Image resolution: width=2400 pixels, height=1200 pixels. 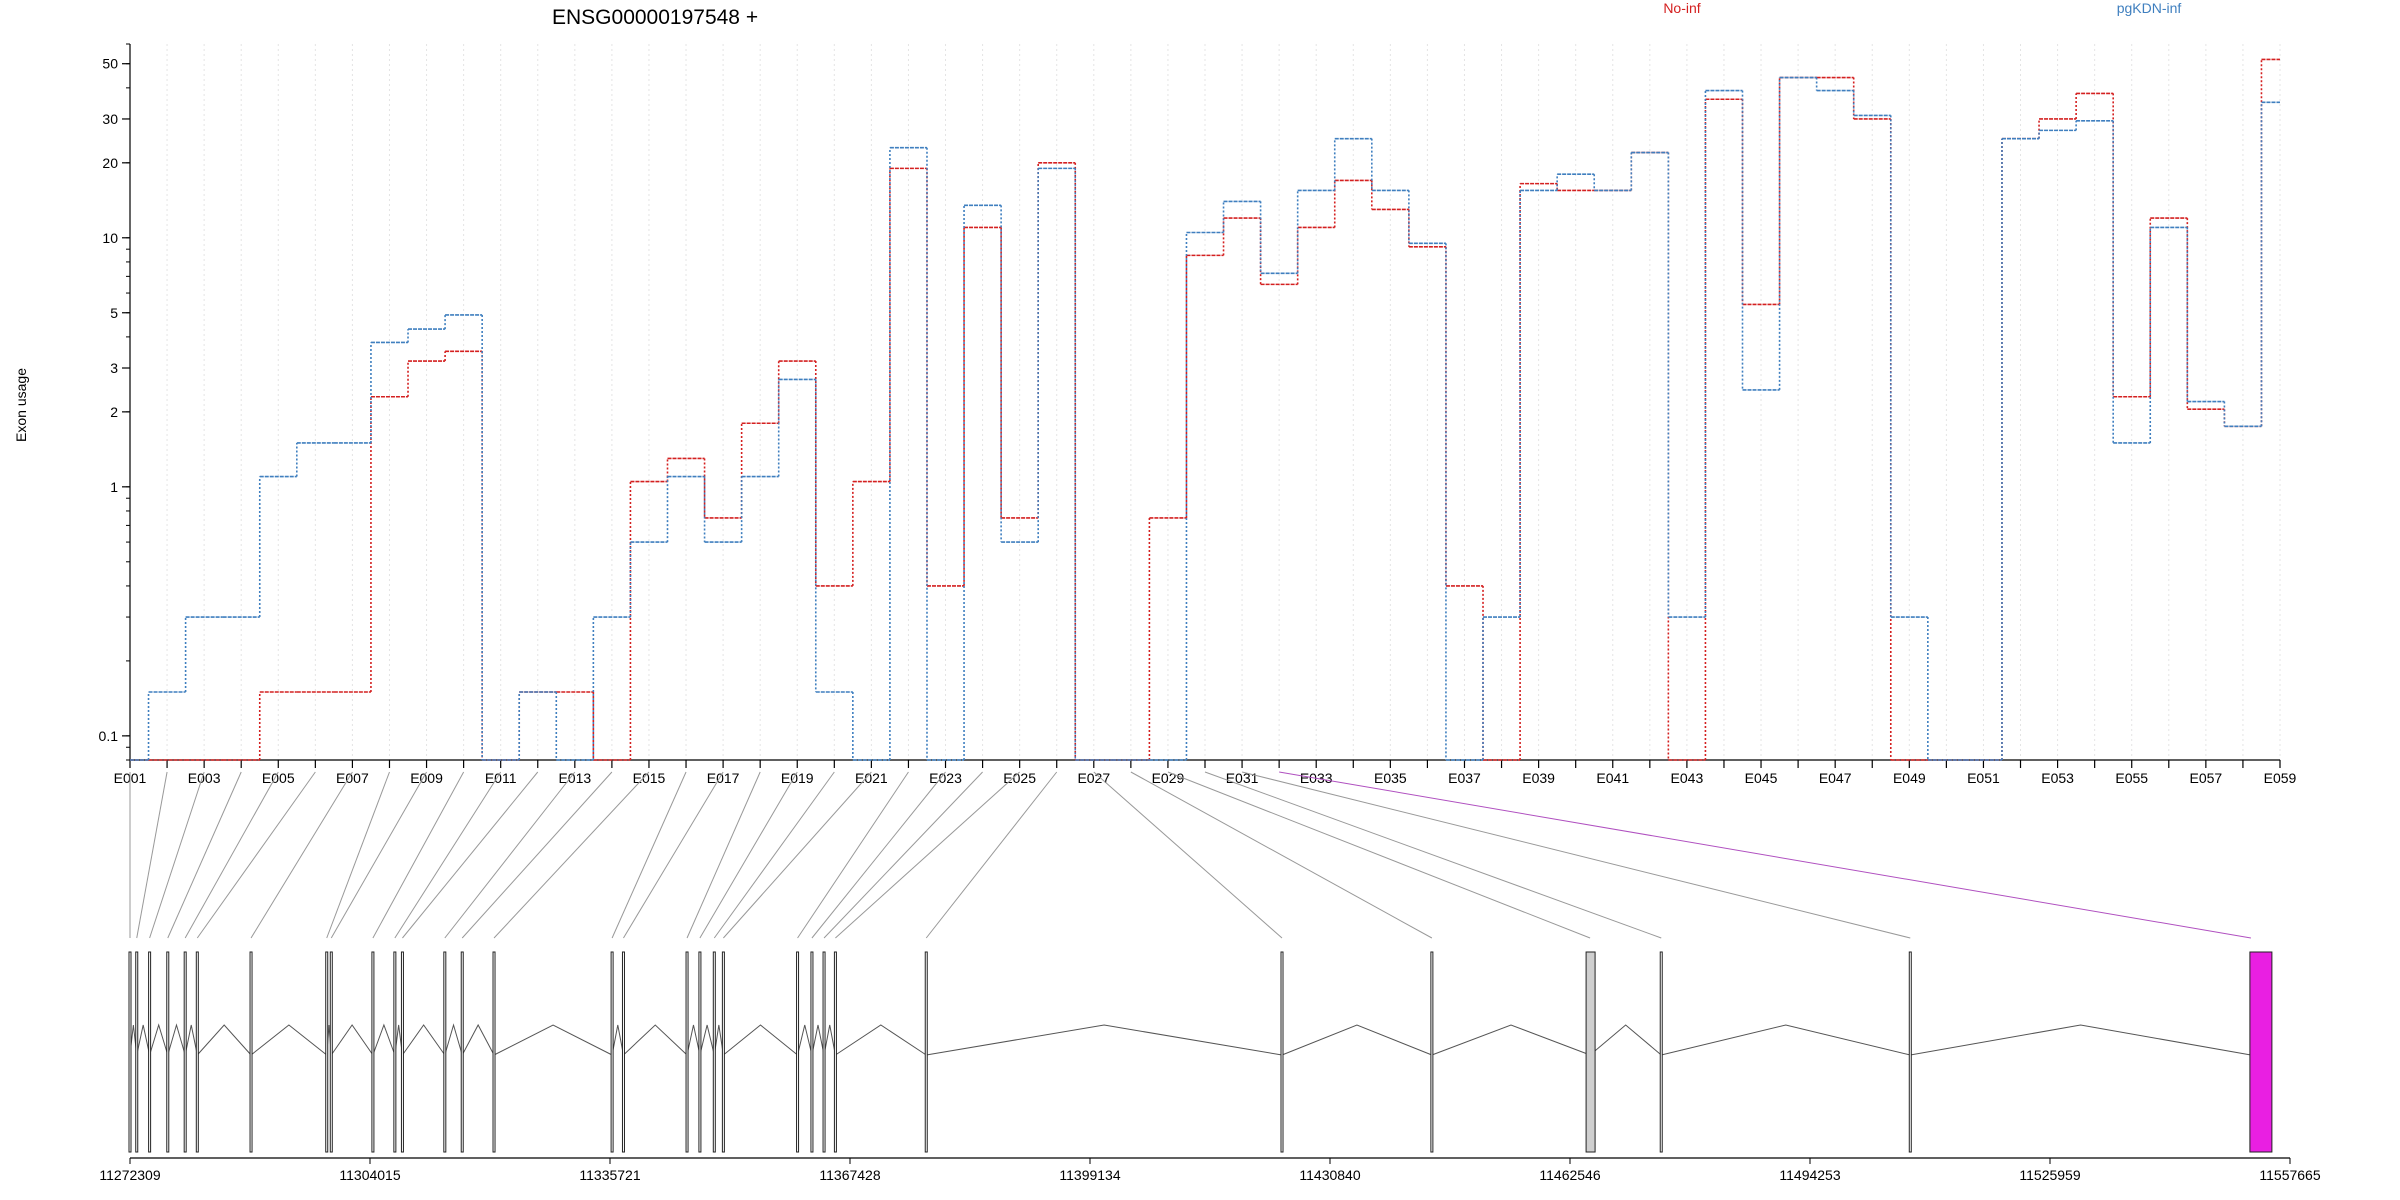 What do you see at coordinates (501, 778) in the screenshot?
I see `x-tick-label: E011` at bounding box center [501, 778].